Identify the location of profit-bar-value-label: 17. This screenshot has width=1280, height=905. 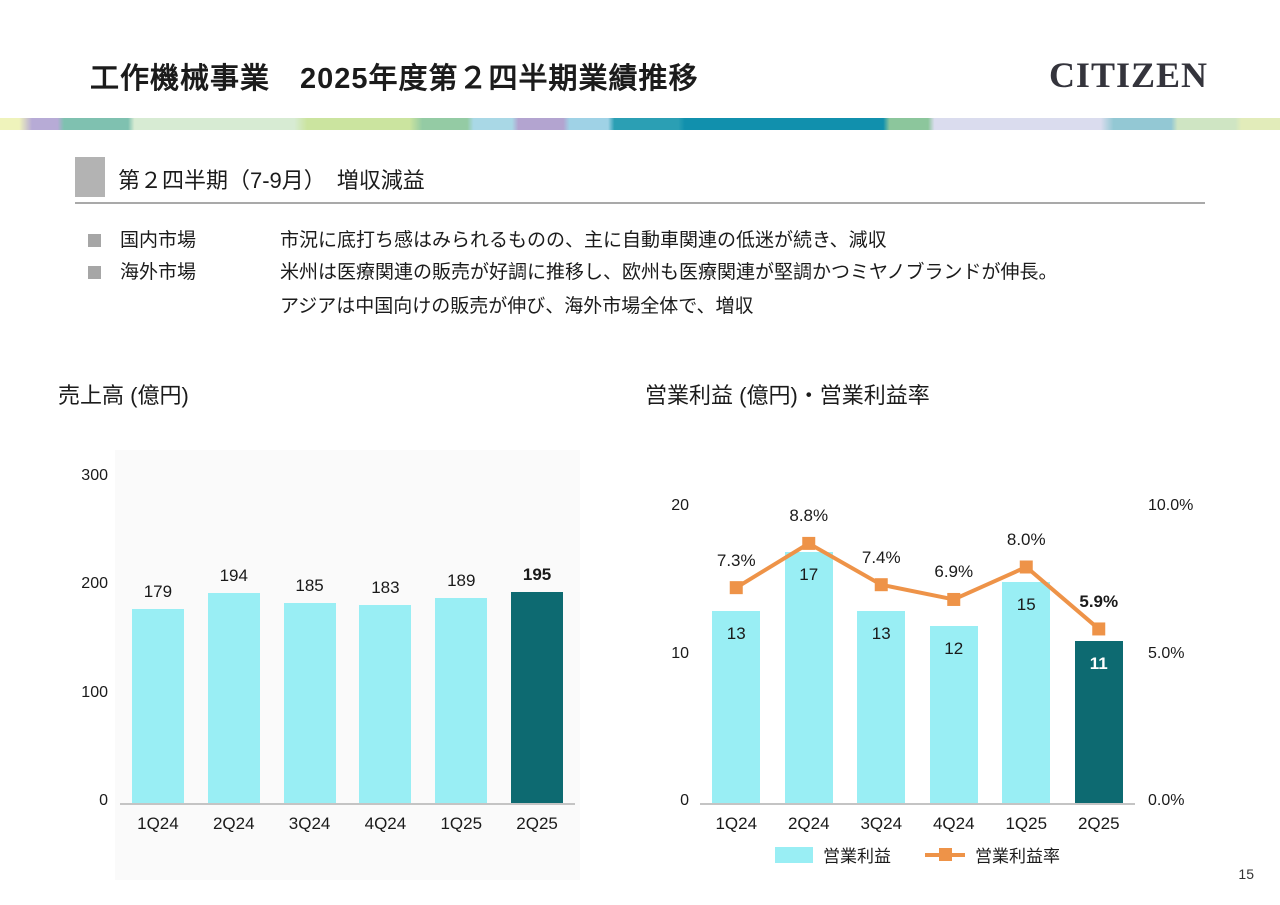
(809, 575).